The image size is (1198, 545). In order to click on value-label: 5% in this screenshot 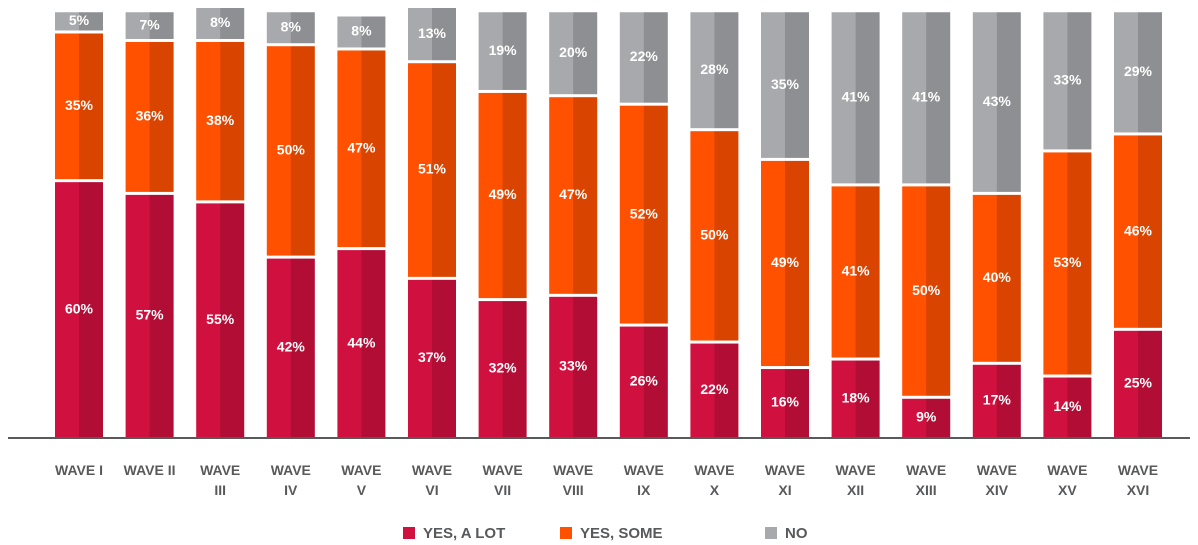, I will do `click(79, 20)`.